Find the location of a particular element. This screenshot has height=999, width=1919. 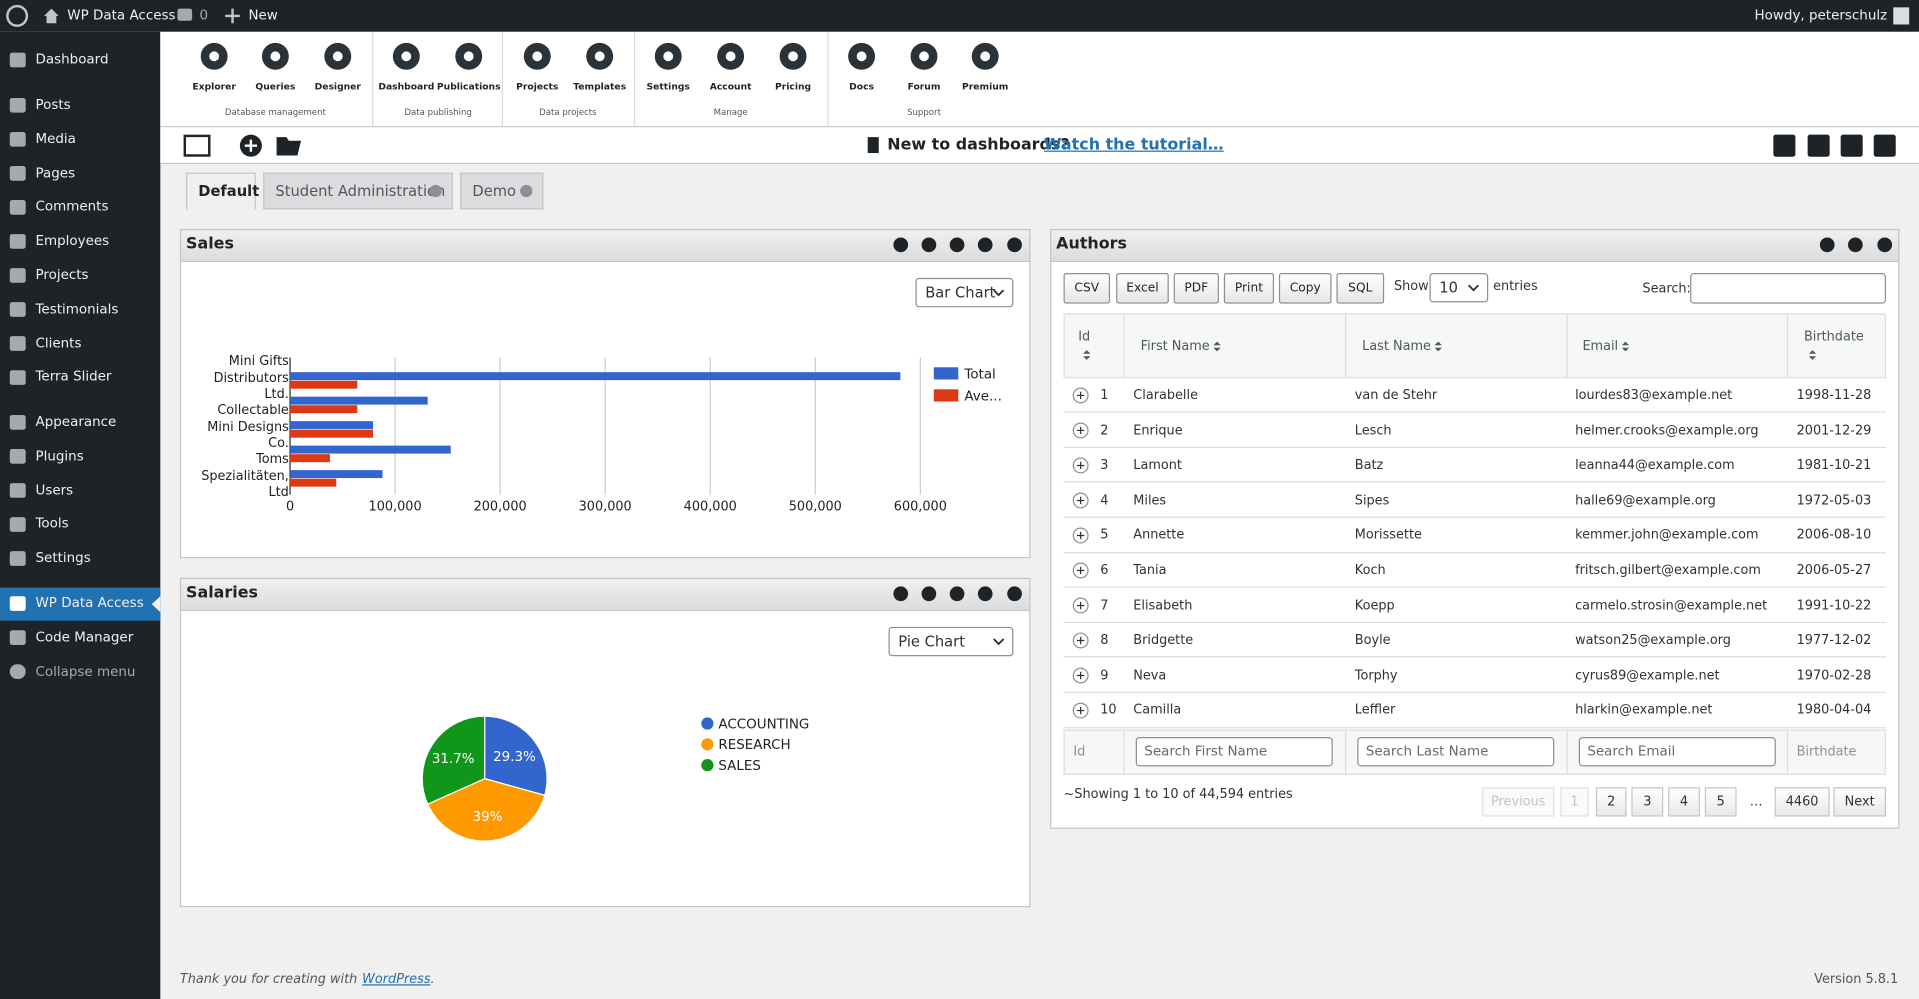

select-value: Pie Chart is located at coordinates (931, 641).